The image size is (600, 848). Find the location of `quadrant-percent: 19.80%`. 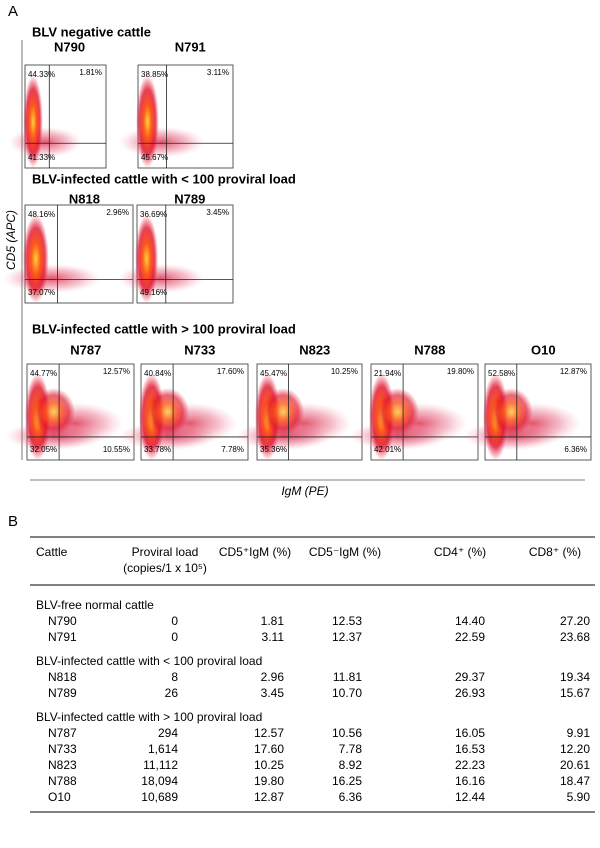

quadrant-percent: 19.80% is located at coordinates (460, 371).